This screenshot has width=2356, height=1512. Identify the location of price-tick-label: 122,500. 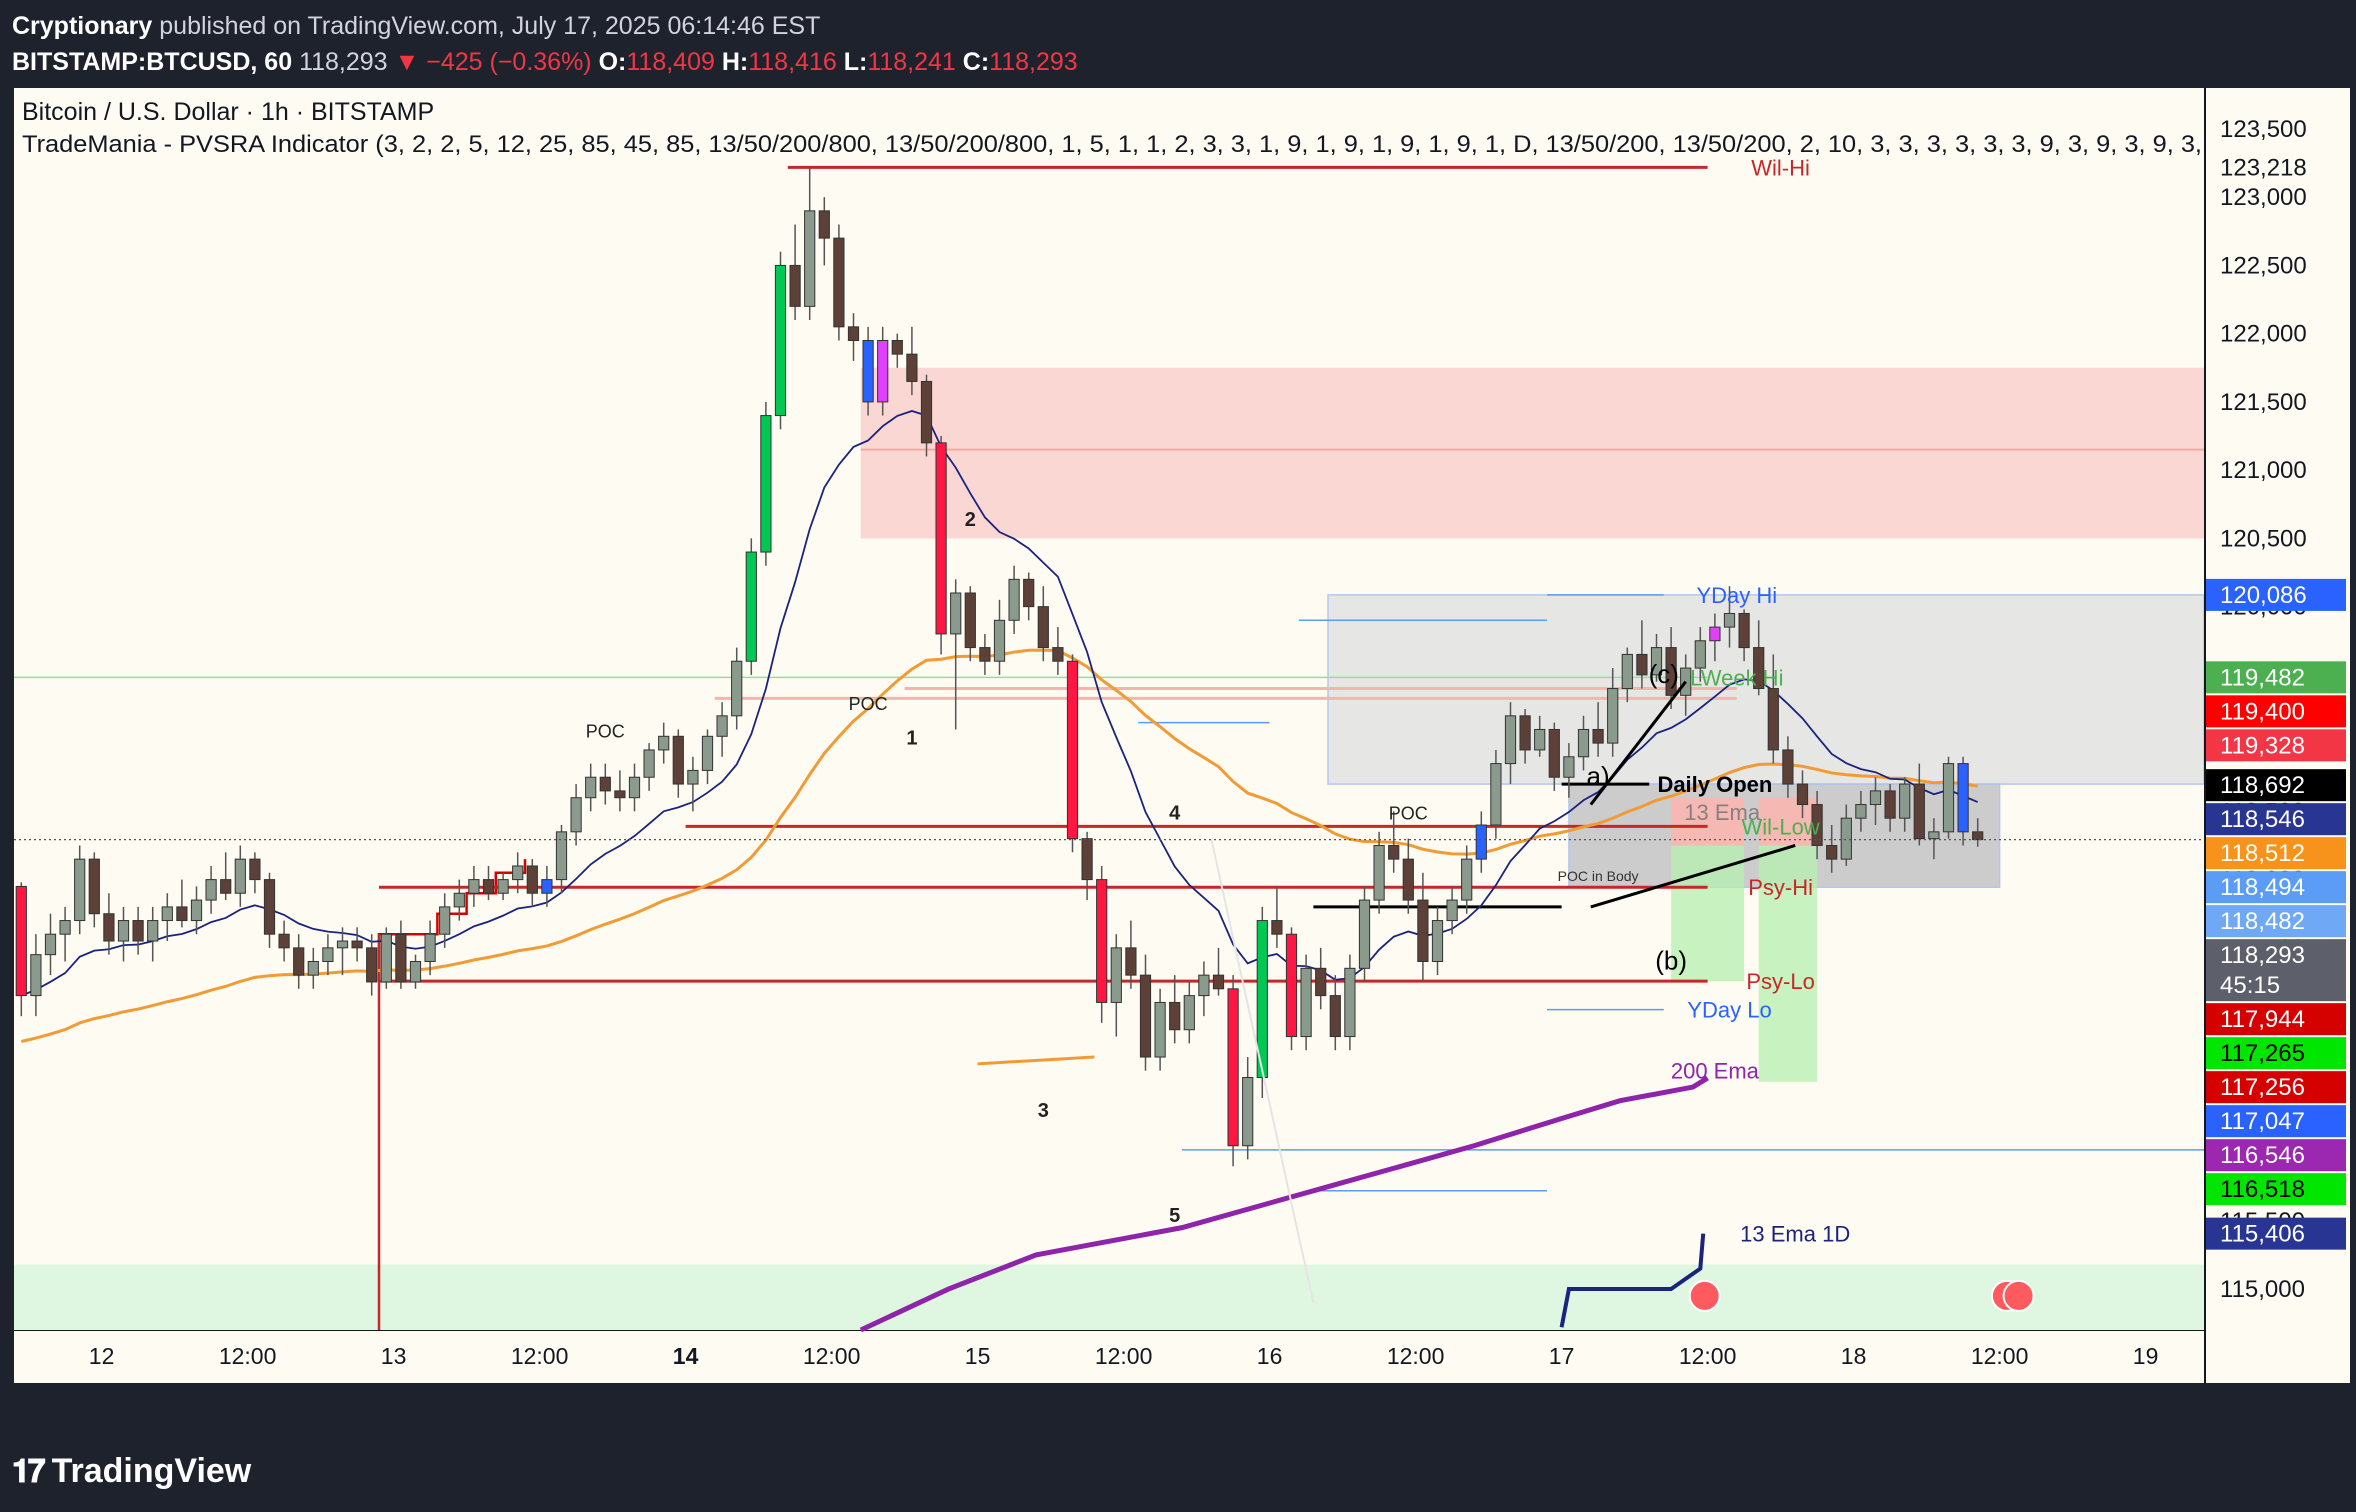
(2263, 265).